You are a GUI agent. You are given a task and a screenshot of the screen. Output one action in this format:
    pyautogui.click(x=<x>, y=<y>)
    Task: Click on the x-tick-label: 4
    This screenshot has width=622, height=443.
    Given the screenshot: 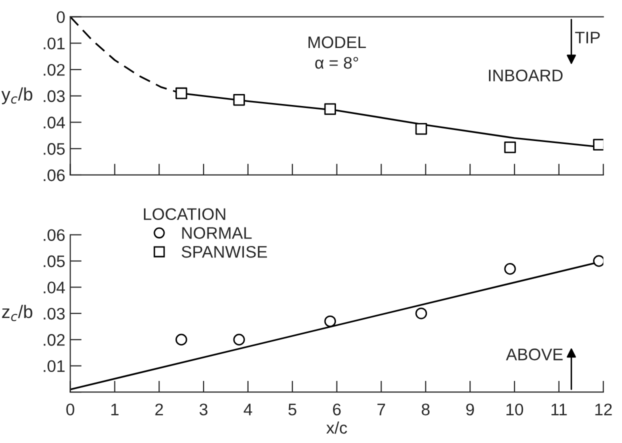 What is the action you would take?
    pyautogui.click(x=248, y=410)
    